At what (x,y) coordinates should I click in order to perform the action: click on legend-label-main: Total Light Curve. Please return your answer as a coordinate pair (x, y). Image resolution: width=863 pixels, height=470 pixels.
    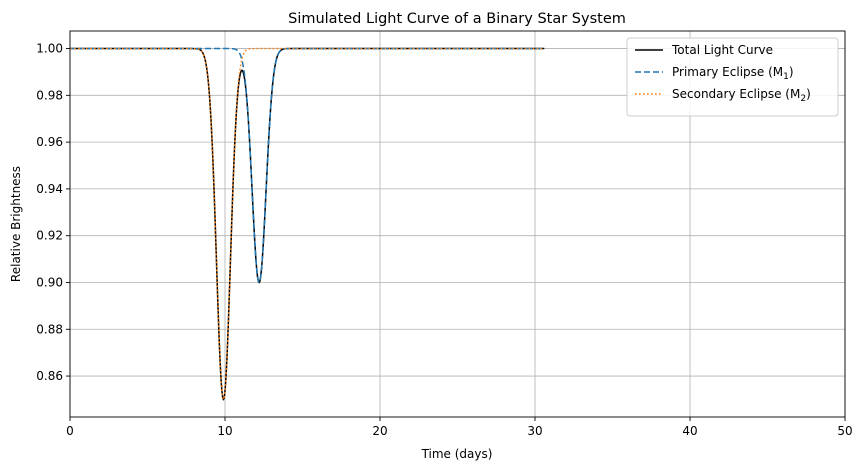
    Looking at the image, I should click on (722, 50).